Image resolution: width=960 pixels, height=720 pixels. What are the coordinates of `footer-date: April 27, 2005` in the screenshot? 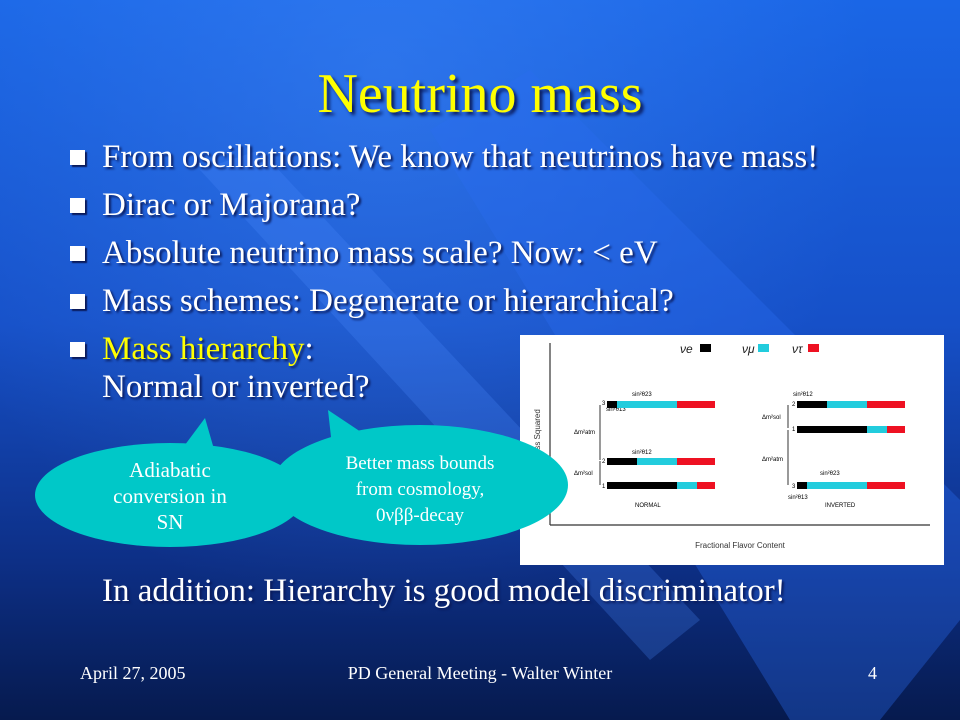 It's located at (133, 673).